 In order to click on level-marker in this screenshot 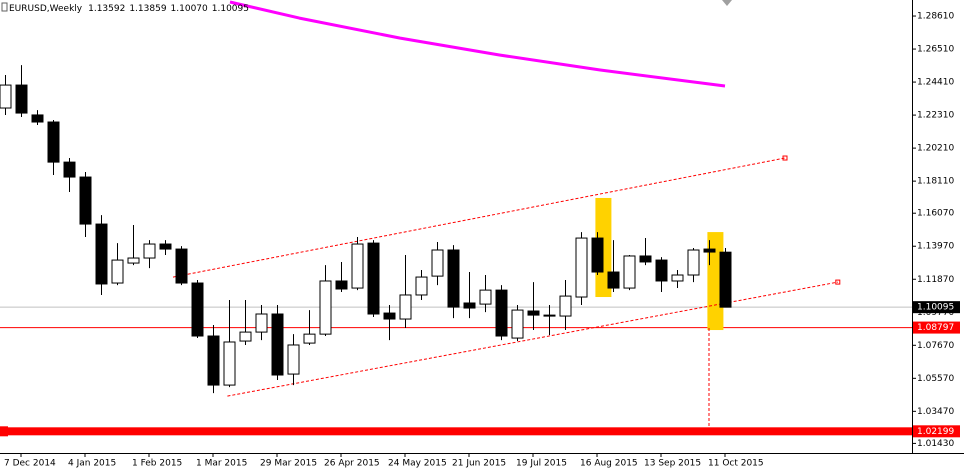, I will do `click(4, 431)`.